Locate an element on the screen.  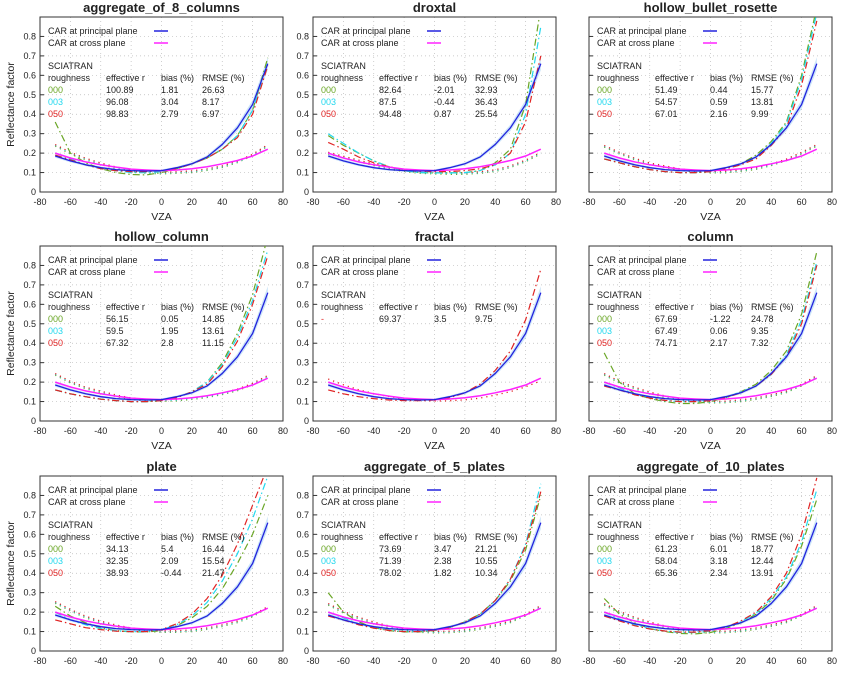
sciatran-principal-000-line is located at coordinates (161, 116).